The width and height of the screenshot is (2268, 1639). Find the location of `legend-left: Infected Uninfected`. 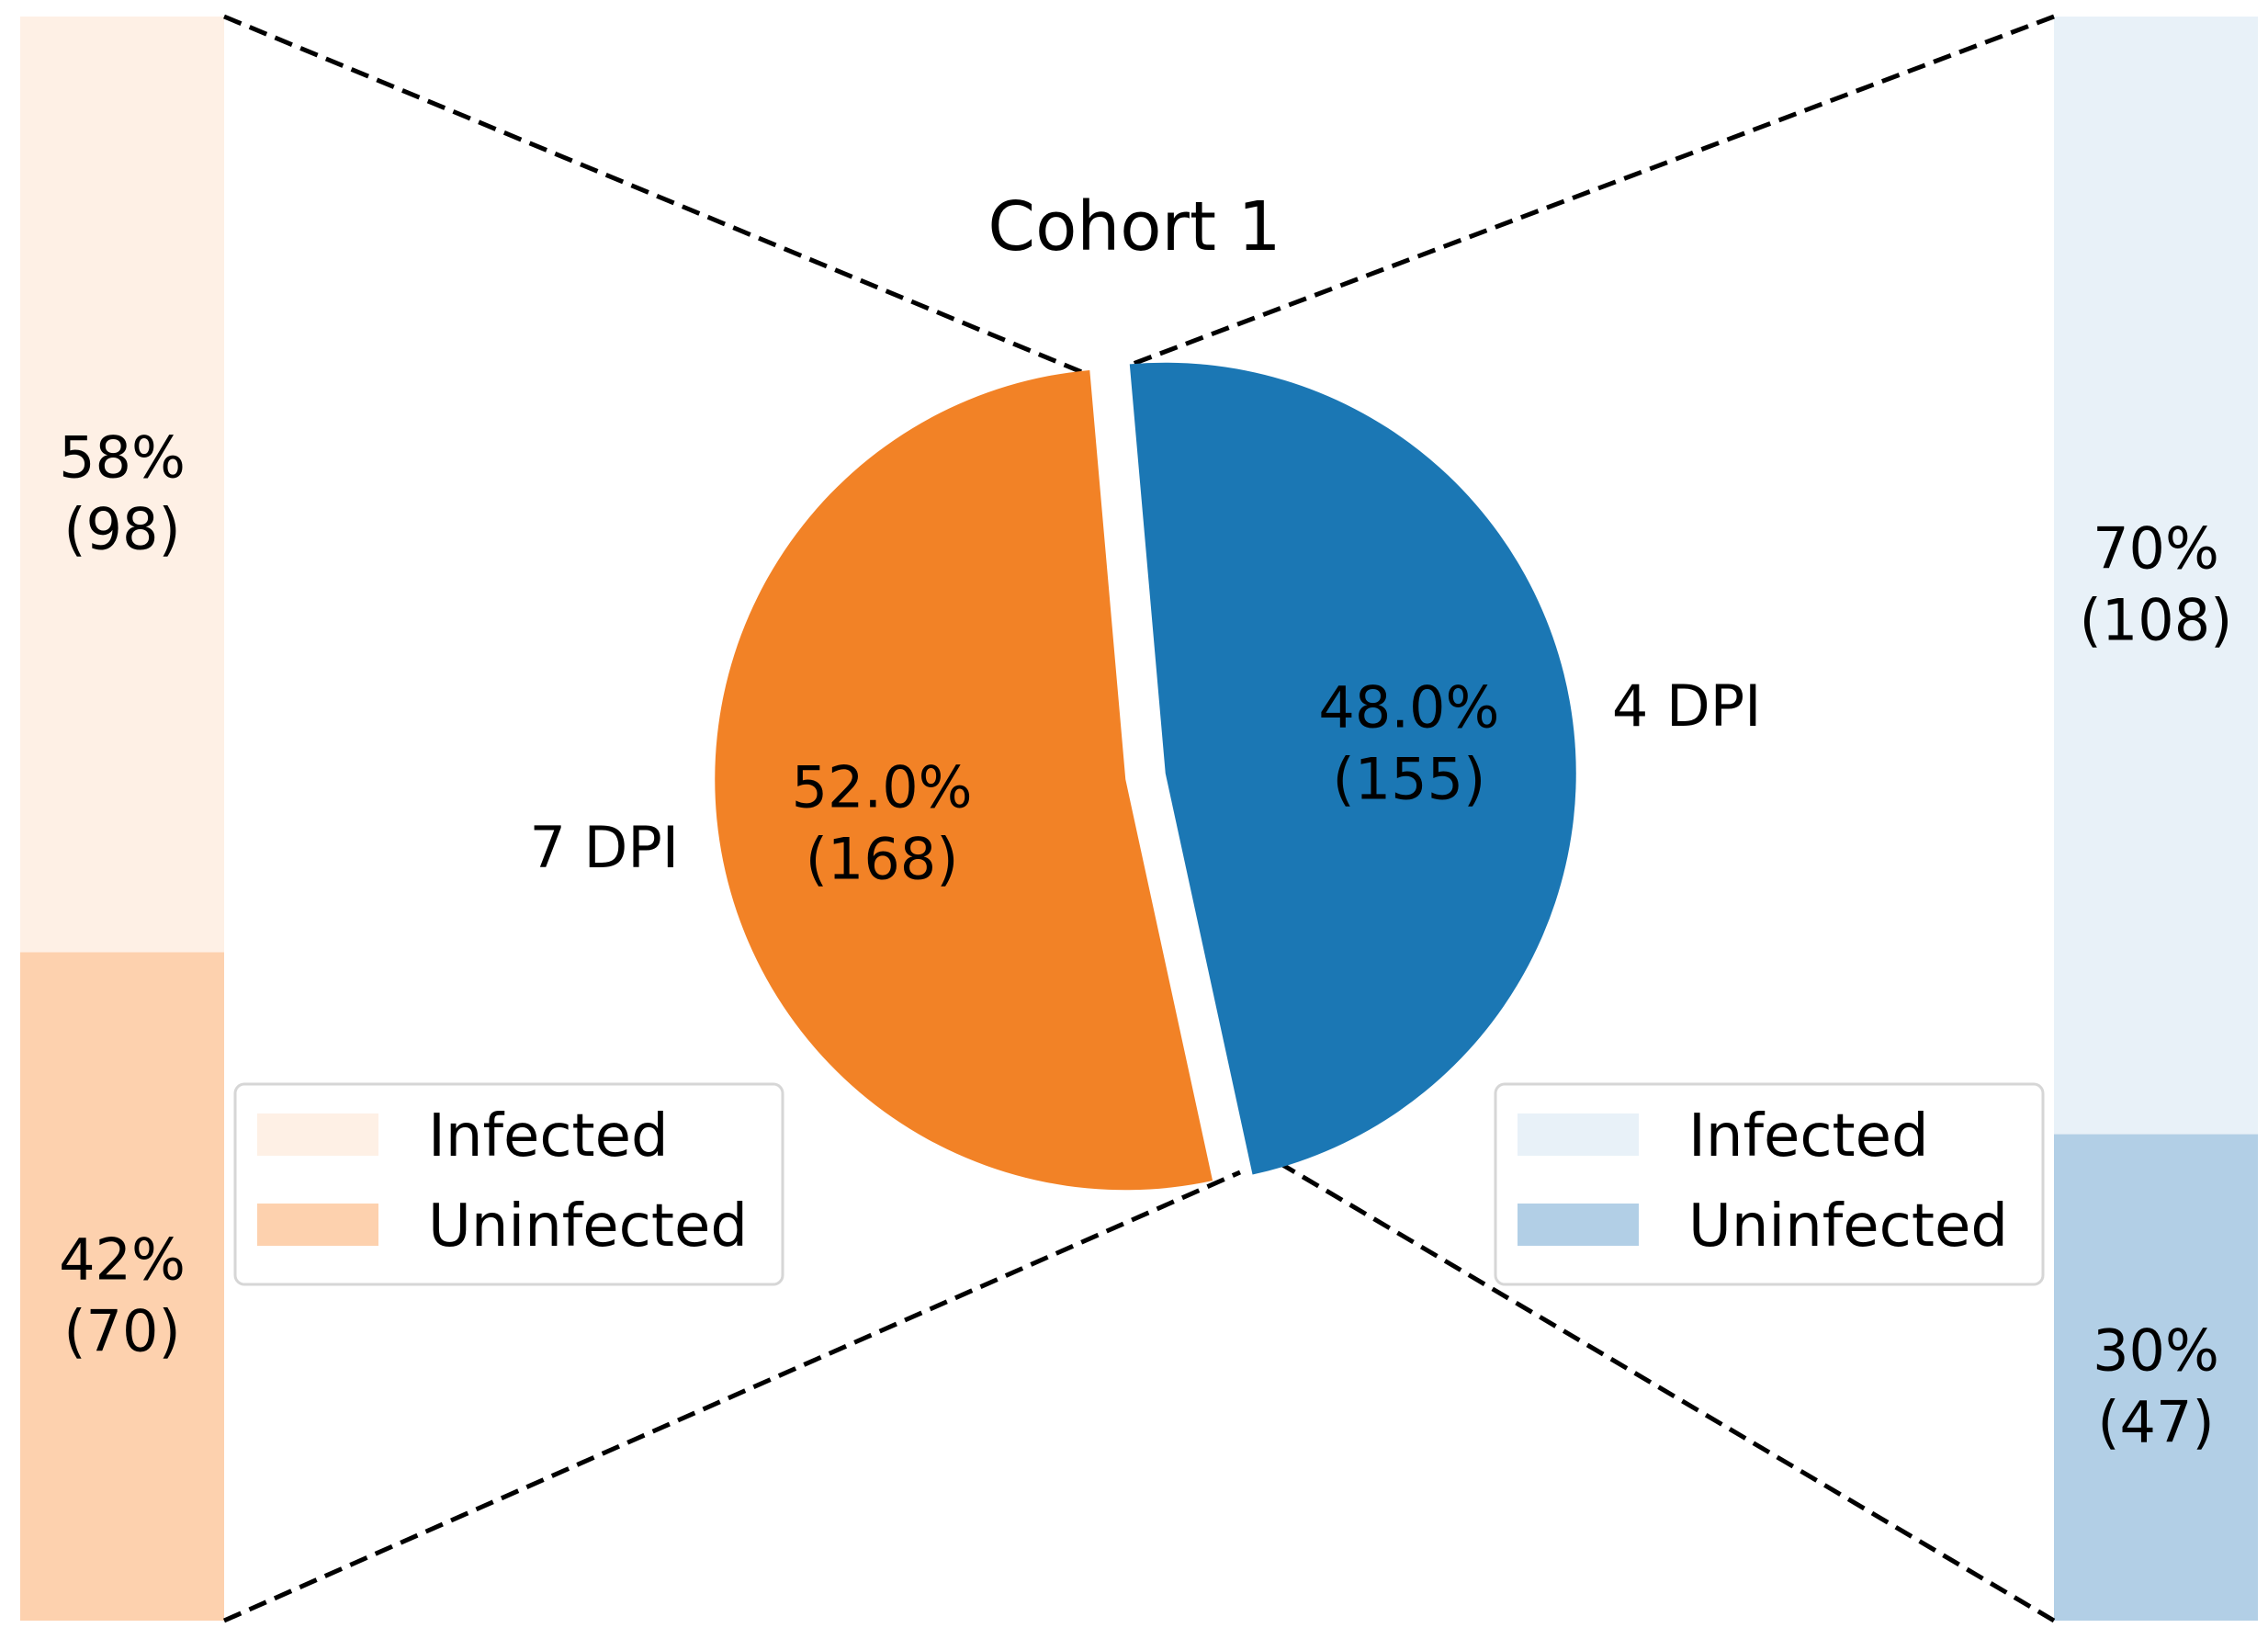

legend-left: Infected Uninfected is located at coordinates (508, 1184).